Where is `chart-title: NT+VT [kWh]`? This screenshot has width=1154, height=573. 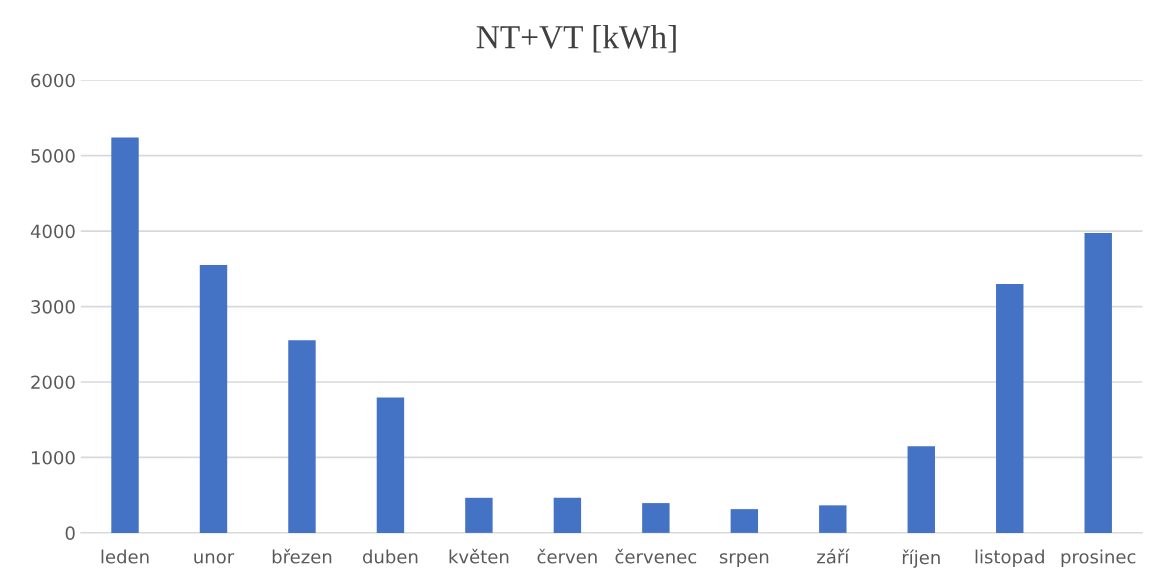 chart-title: NT+VT [kWh] is located at coordinates (576, 39).